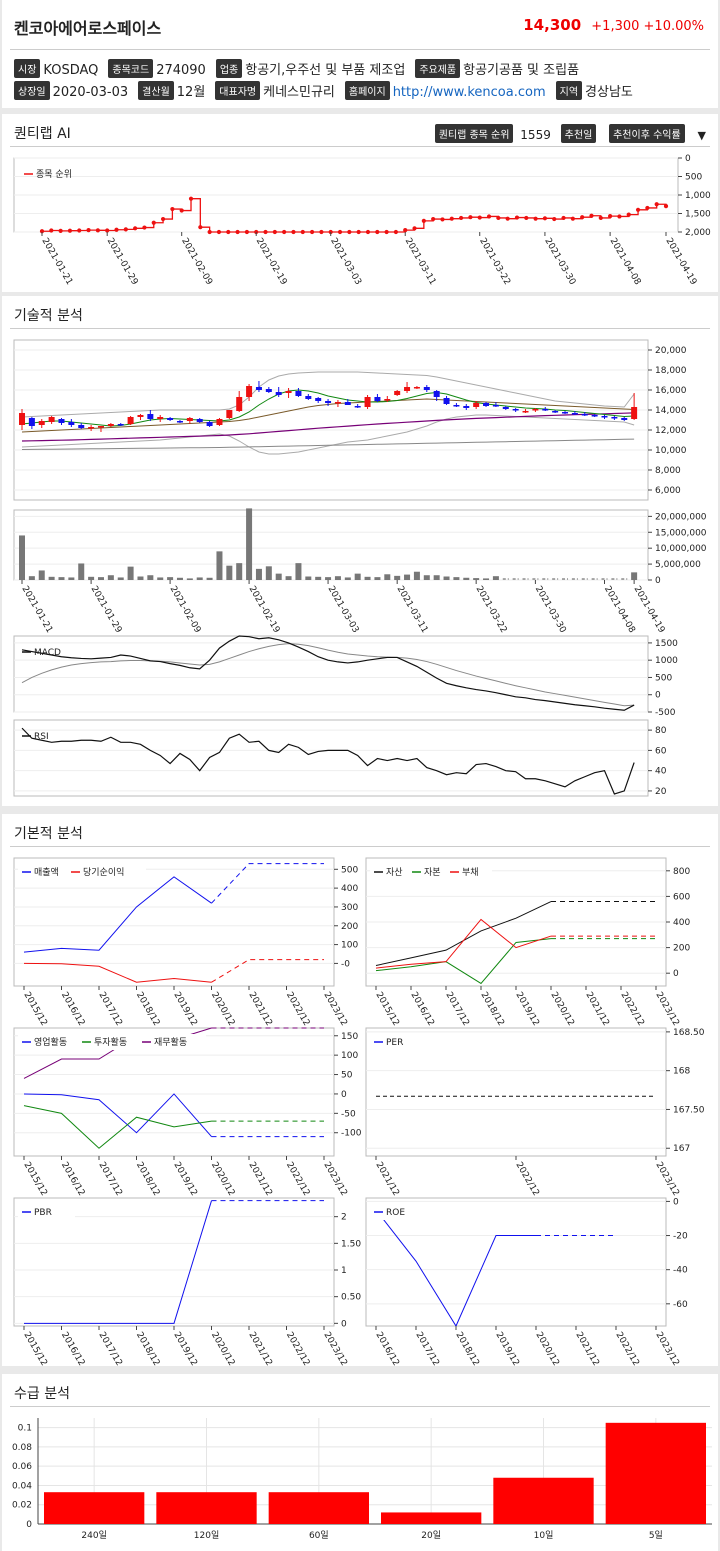 The height and width of the screenshot is (1551, 720). What do you see at coordinates (349, 946) in the screenshot?
I see `y-tick-label: 100` at bounding box center [349, 946].